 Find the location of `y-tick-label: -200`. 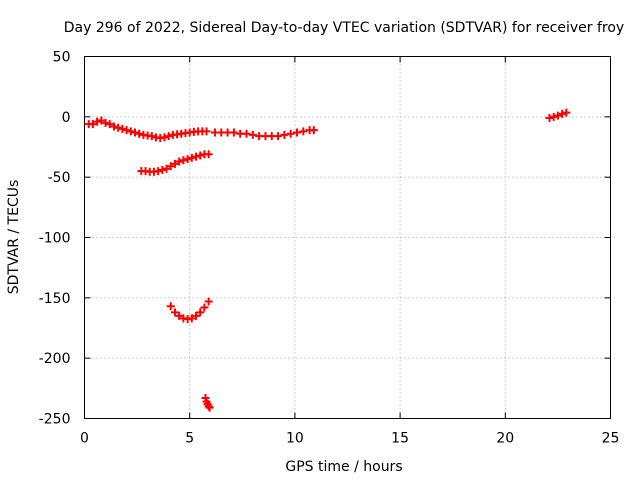

y-tick-label: -200 is located at coordinates (55, 359).